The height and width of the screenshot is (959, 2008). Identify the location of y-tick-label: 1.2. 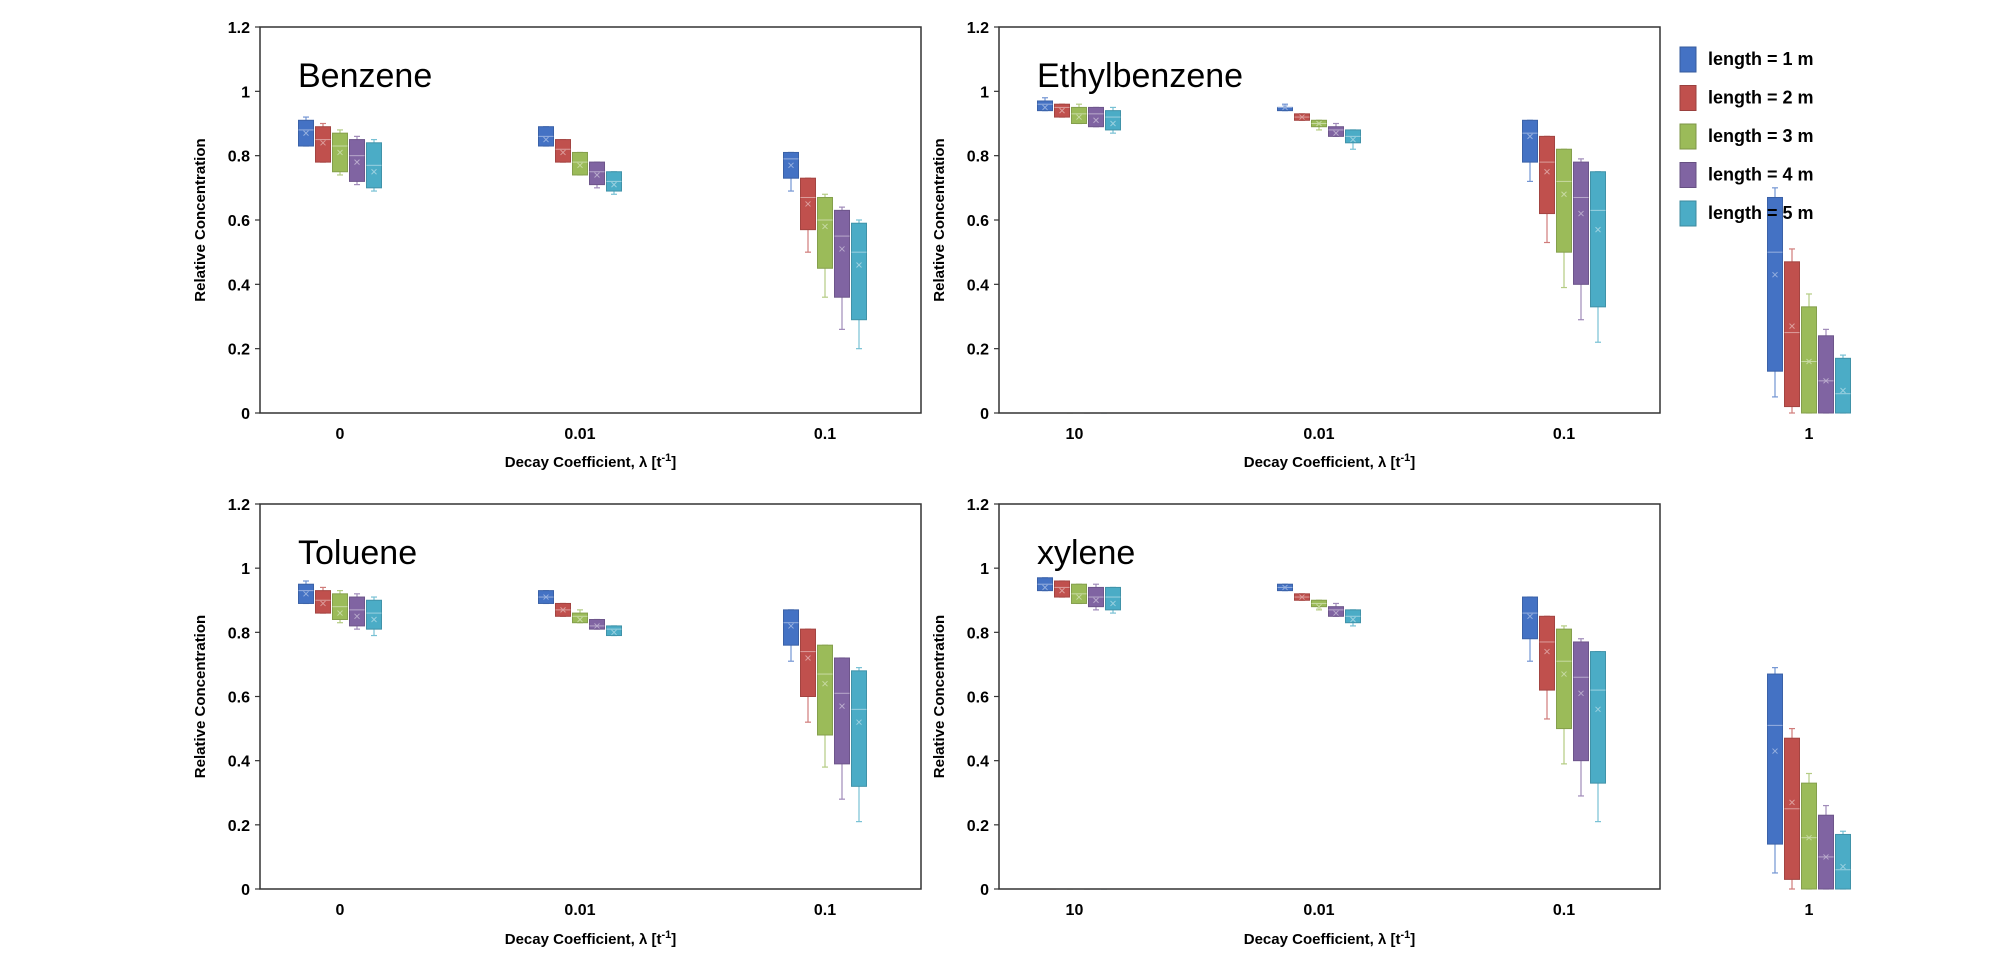
(239, 28).